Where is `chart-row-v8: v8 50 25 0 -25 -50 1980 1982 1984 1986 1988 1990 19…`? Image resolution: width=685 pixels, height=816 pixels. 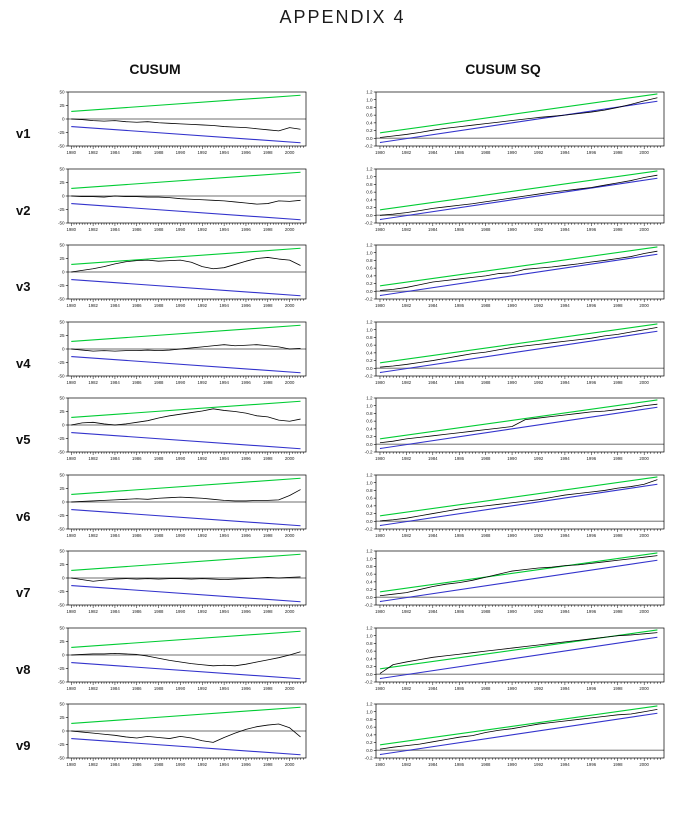 chart-row-v8: v8 50 25 0 -25 -50 1980 1982 1984 1986 1988 1990 19… is located at coordinates (344, 660).